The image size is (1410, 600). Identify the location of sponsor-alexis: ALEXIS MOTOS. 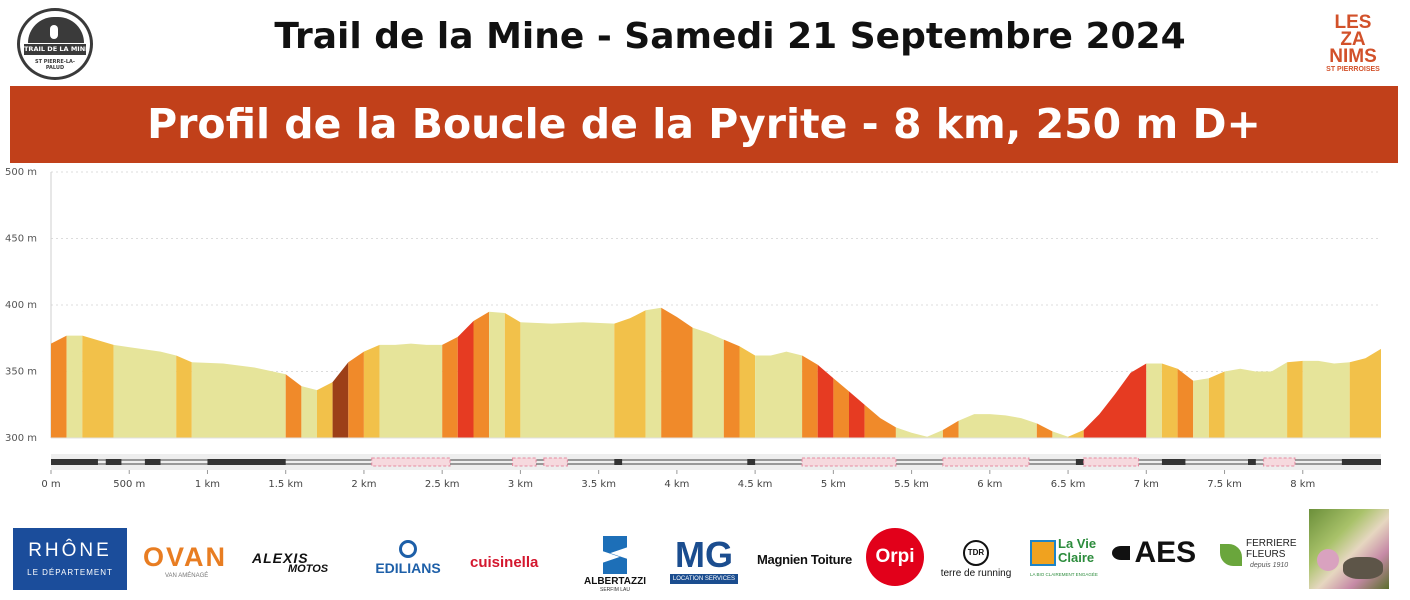
(302, 562).